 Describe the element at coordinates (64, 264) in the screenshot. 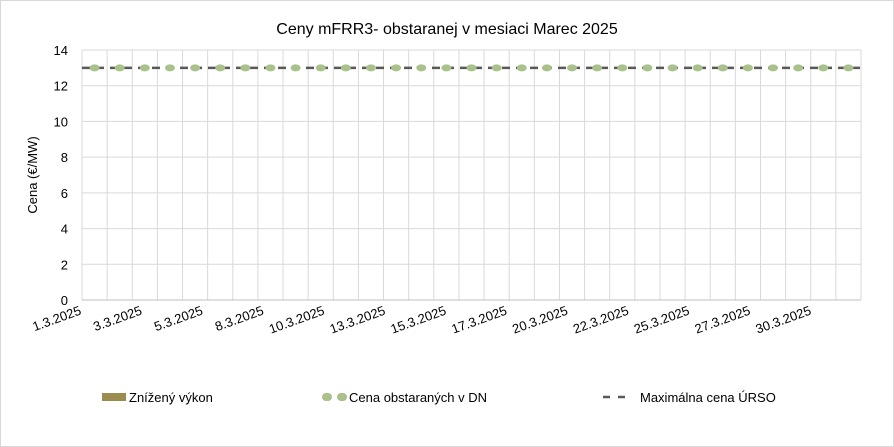

I see `y-tick-label: 2` at that location.